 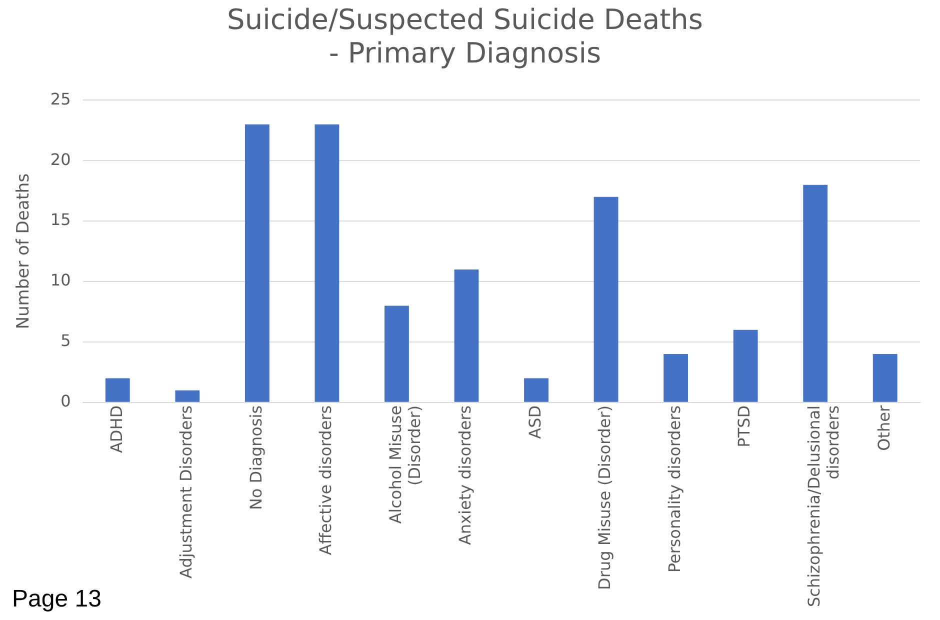 What do you see at coordinates (186, 491) in the screenshot?
I see `x-tick-label: Adjustment Disorders` at bounding box center [186, 491].